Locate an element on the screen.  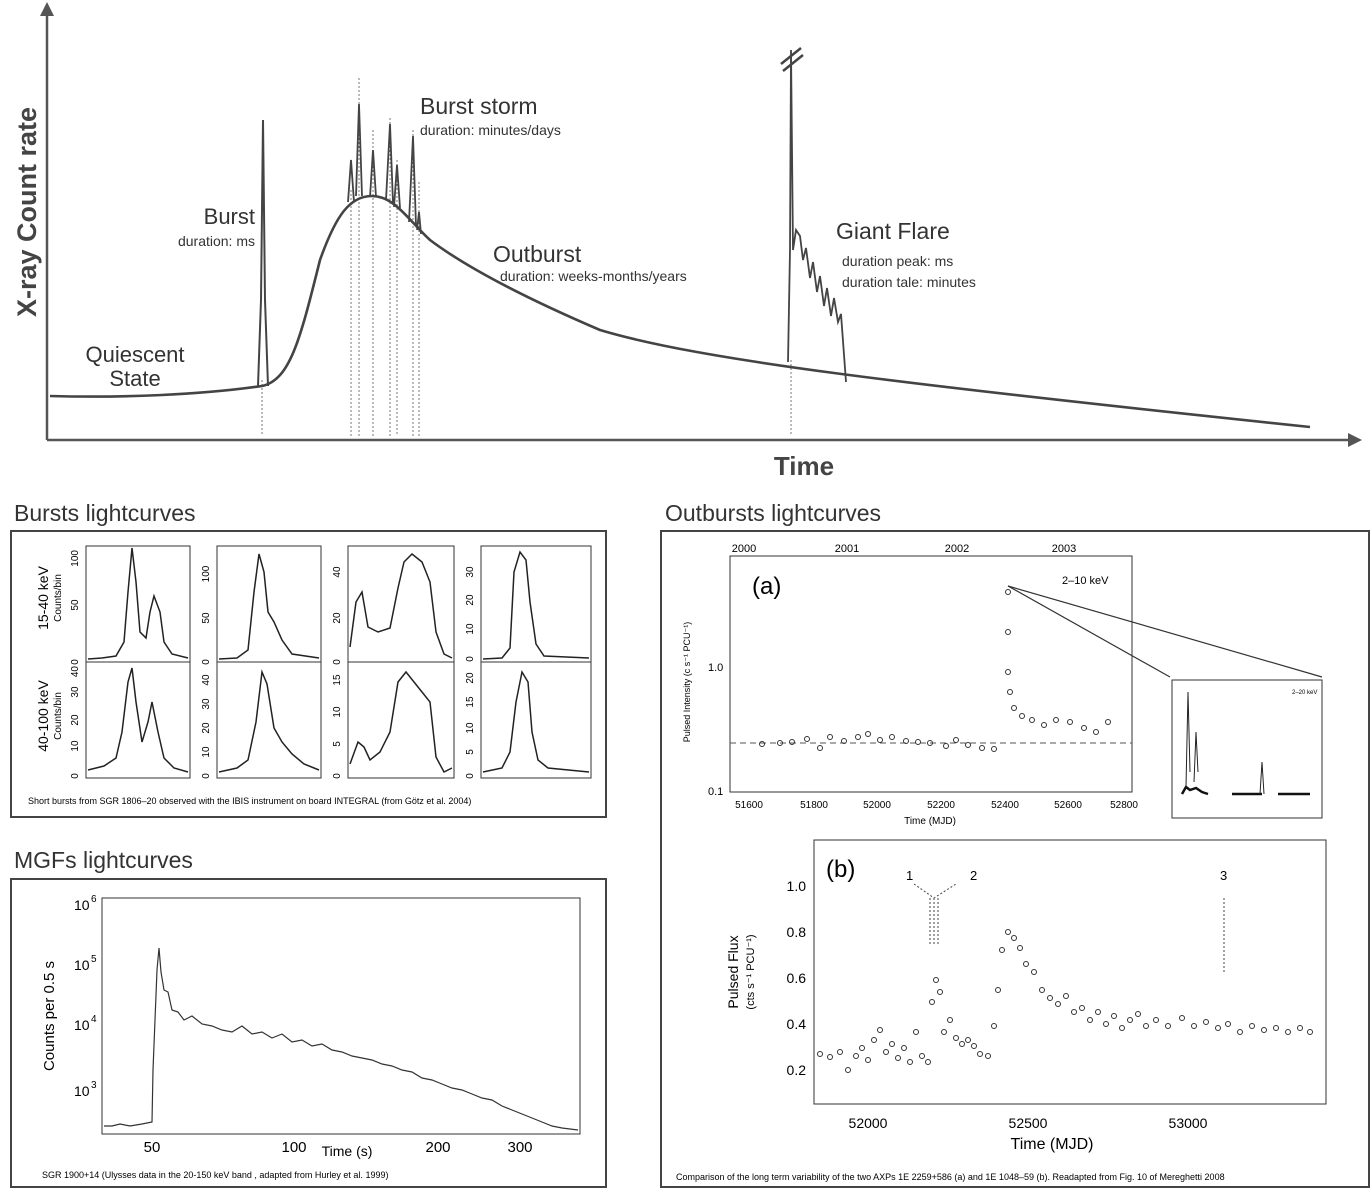
svg-text: 0.6 is located at coordinates (797, 978).